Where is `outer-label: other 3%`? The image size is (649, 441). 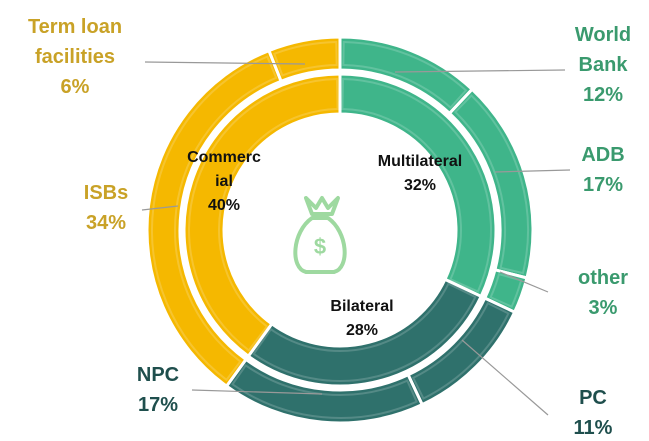
outer-label: other 3% is located at coordinates (603, 293).